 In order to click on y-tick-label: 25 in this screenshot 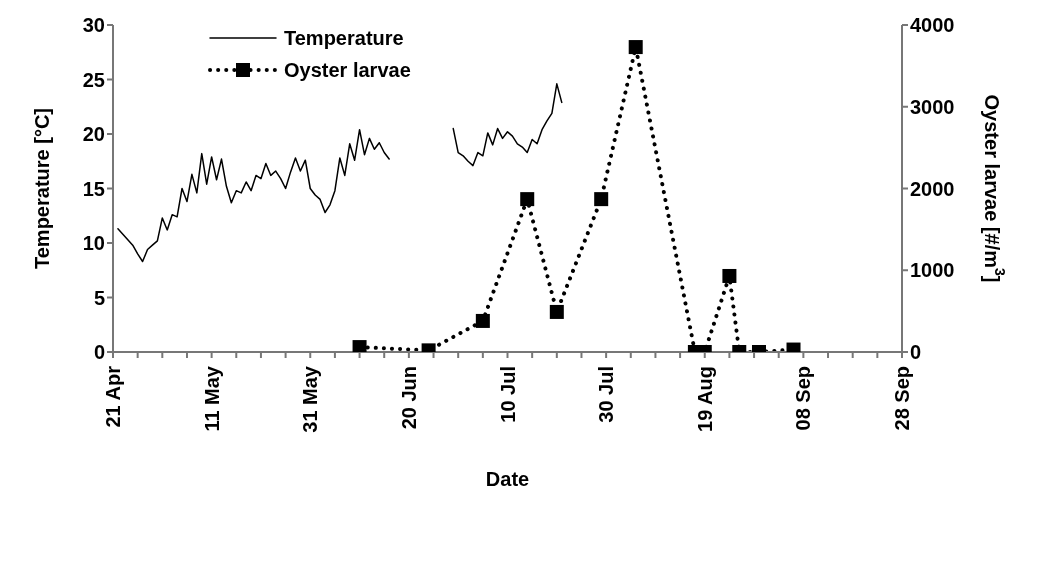, I will do `click(93, 79)`.